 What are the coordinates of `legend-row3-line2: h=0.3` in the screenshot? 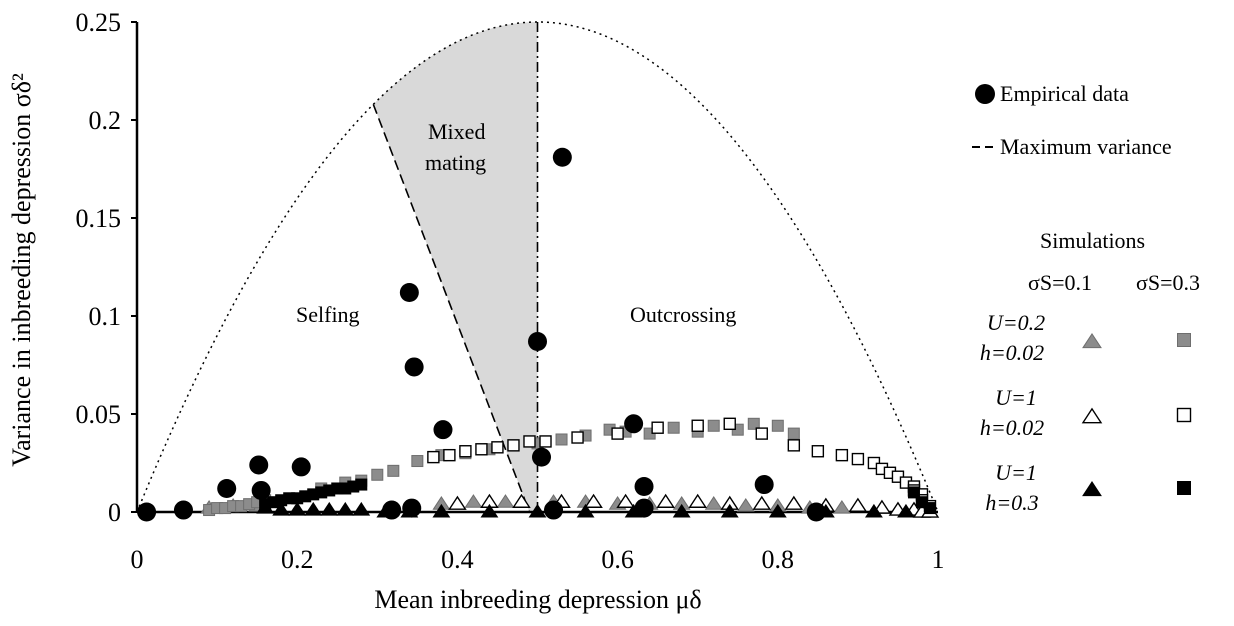 It's located at (1011, 502).